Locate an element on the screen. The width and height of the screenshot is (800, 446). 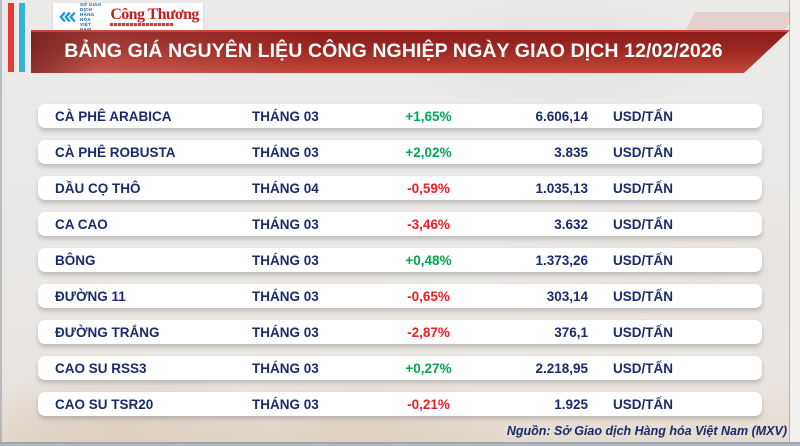
change-percent: -0,21% is located at coordinates (428, 404).